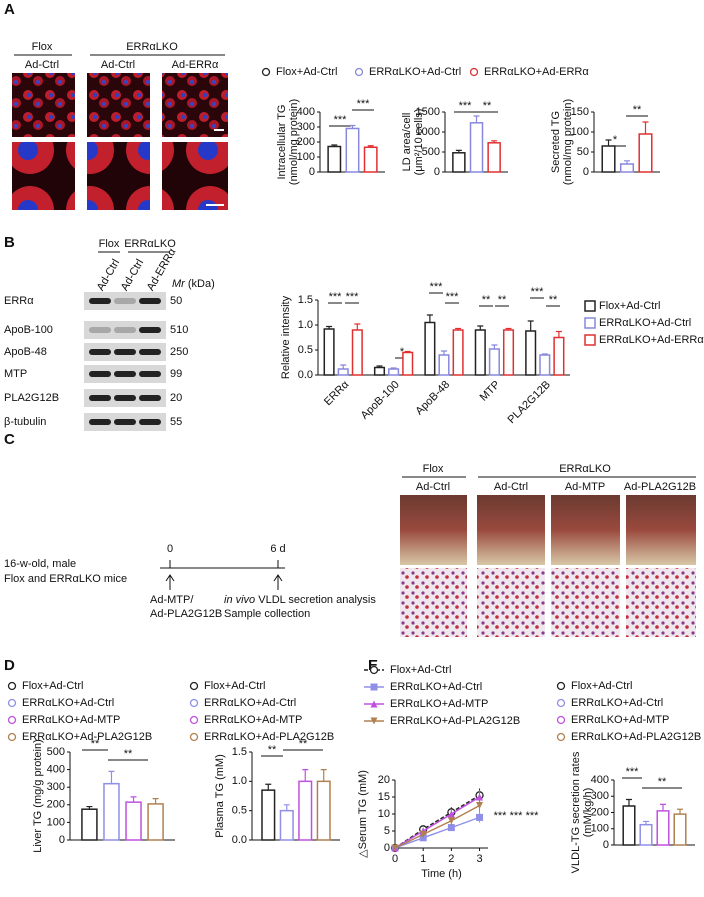  I want to click on treatment-label: Ad-MTP/, so click(172, 600).